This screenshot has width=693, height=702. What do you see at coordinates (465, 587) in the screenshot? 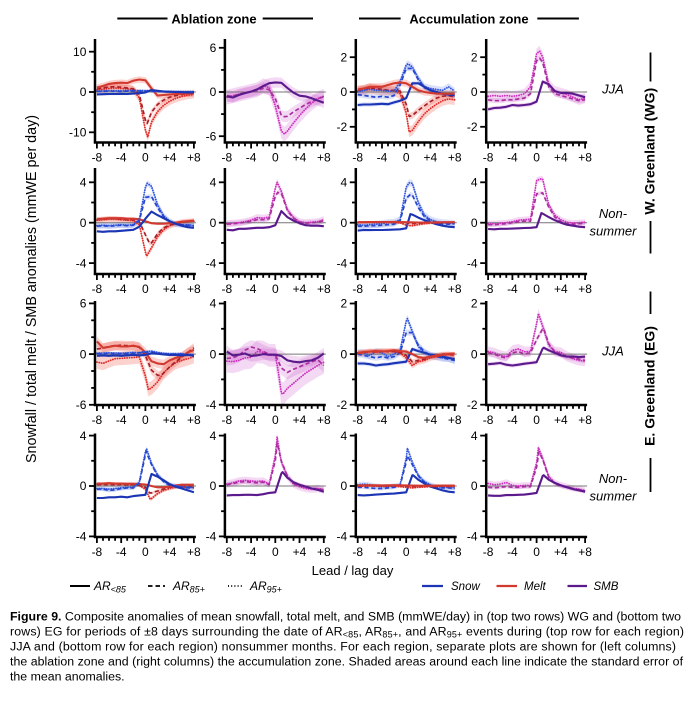
I see `svg-text: Snow` at bounding box center [465, 587].